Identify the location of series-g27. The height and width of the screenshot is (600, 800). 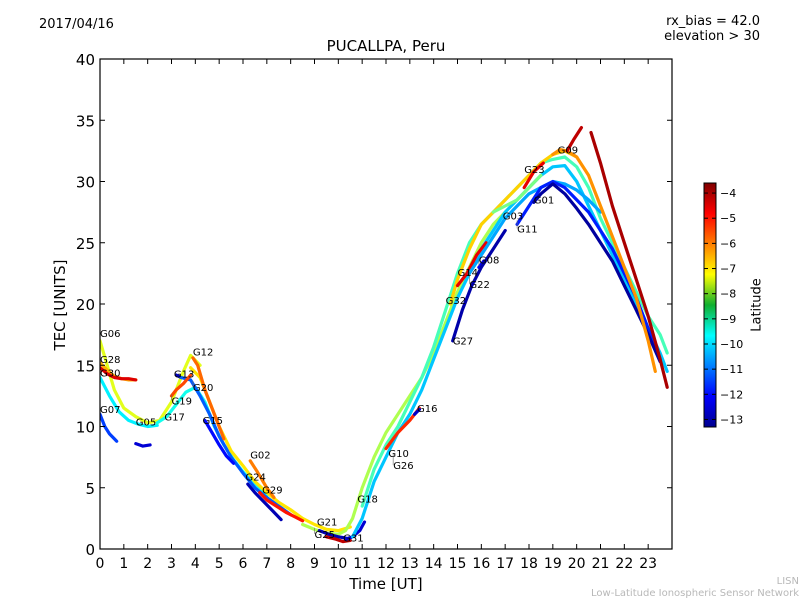
(479, 285).